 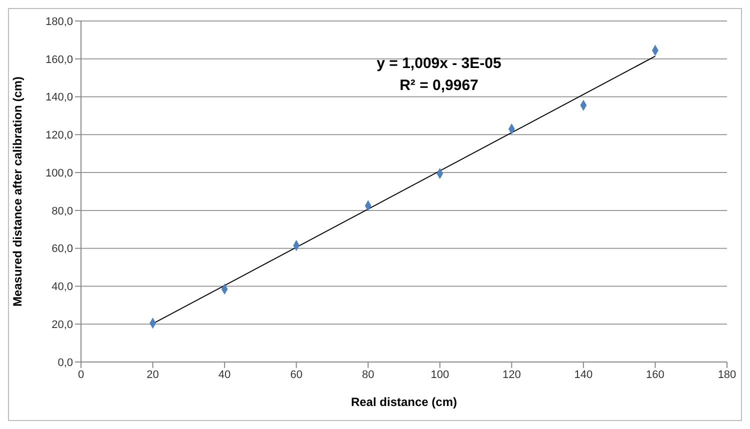 What do you see at coordinates (62, 211) in the screenshot?
I see `y-tick-label: 80,0` at bounding box center [62, 211].